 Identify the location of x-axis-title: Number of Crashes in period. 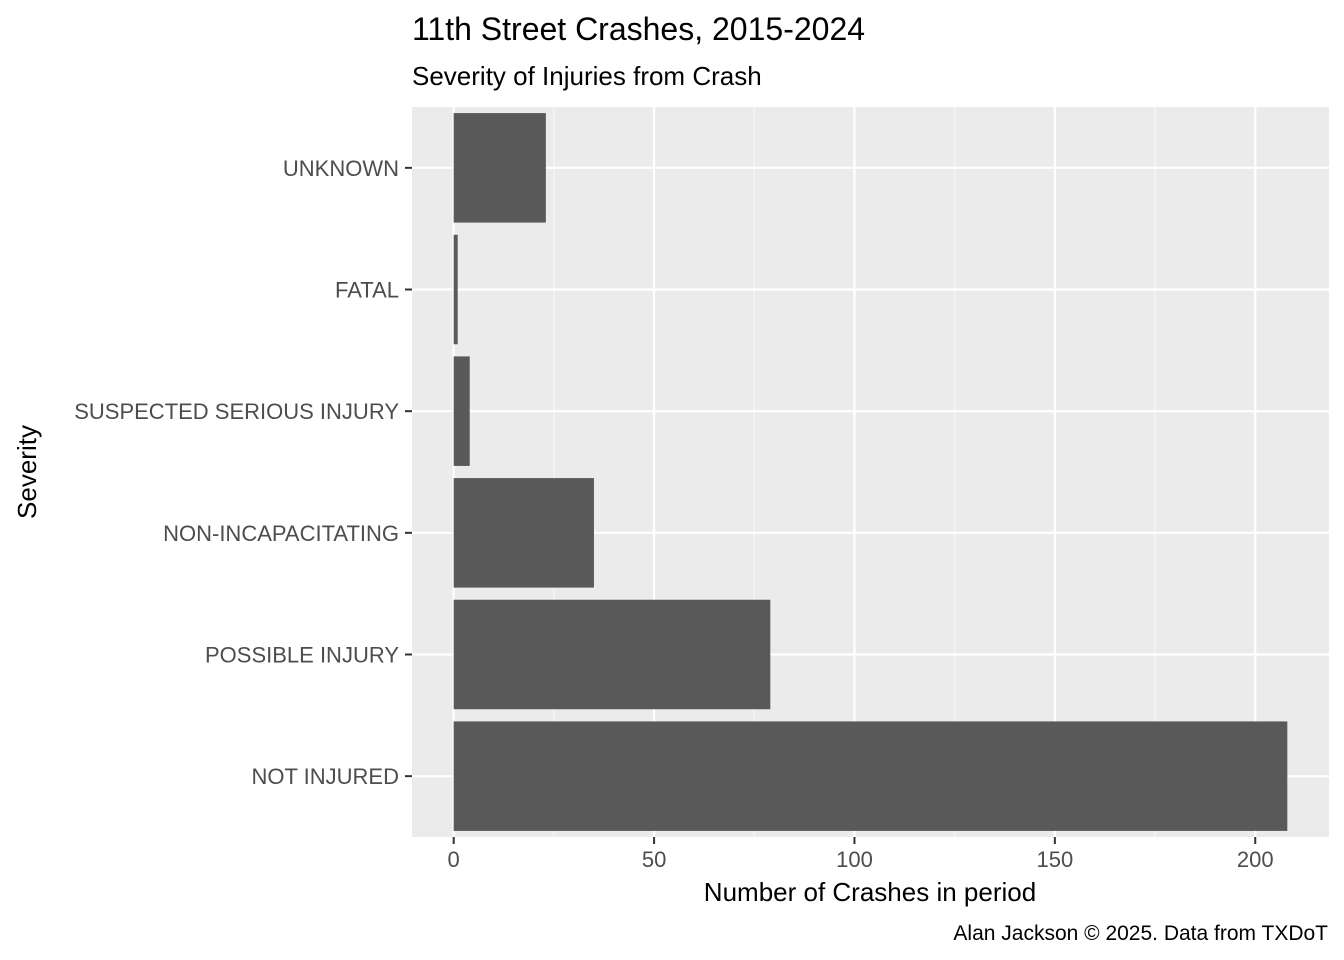
(870, 892).